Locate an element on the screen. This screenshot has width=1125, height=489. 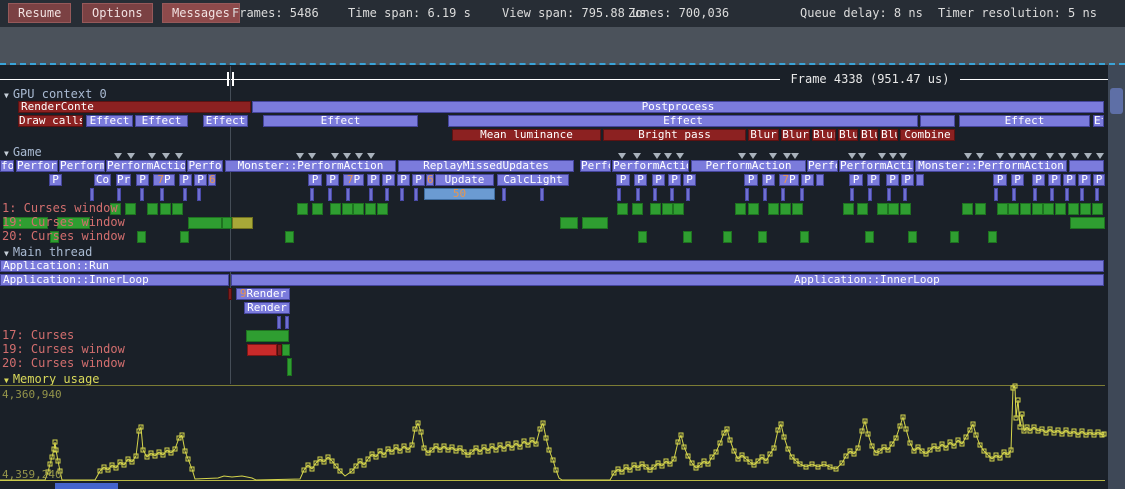
game-zone: Monster::PerformAction is located at coordinates (991, 166).